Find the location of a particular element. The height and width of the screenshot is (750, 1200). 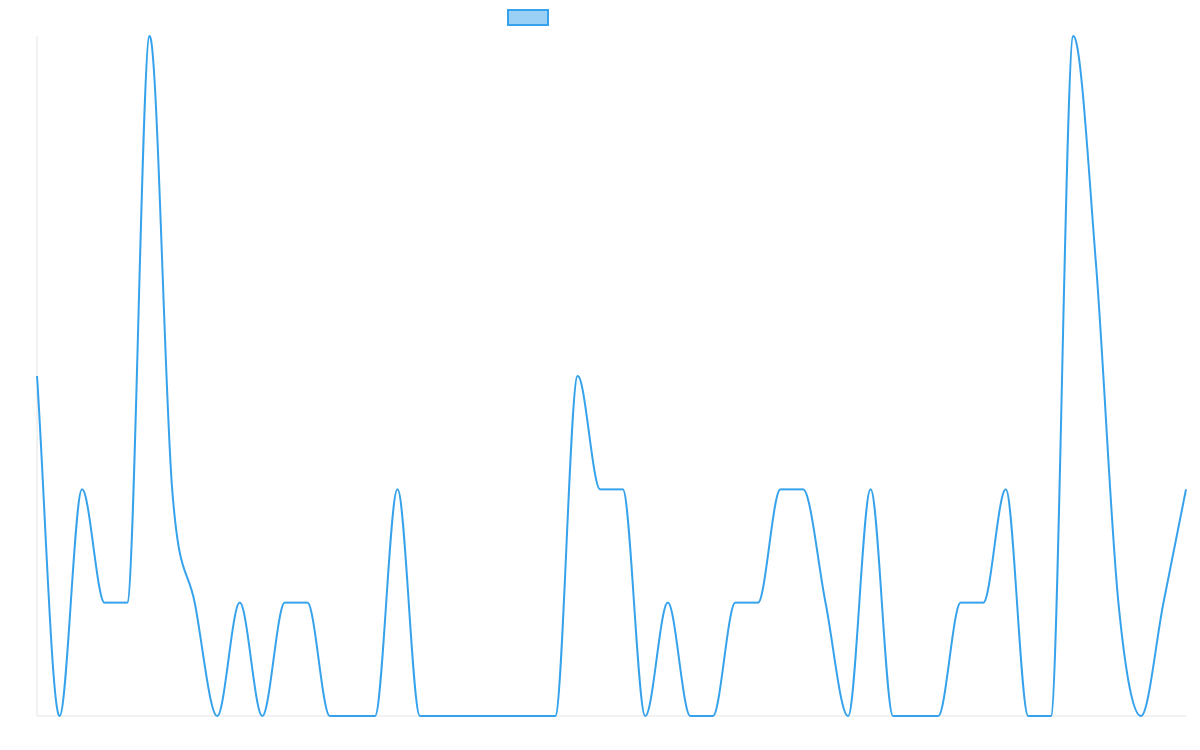

legend-swatch is located at coordinates (528, 17).